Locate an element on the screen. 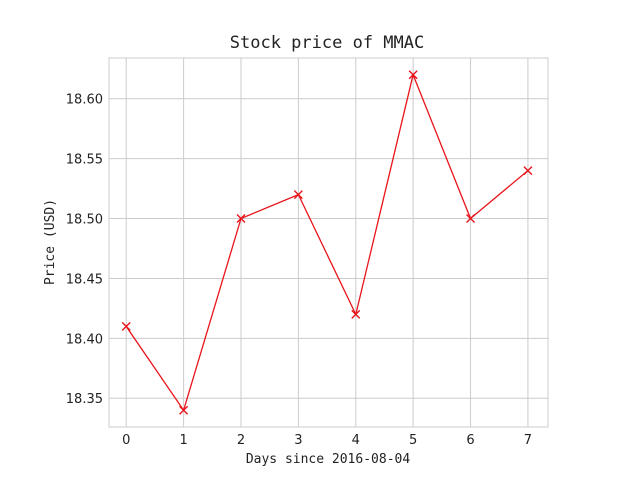  x-tick-label: 3 is located at coordinates (298, 440).